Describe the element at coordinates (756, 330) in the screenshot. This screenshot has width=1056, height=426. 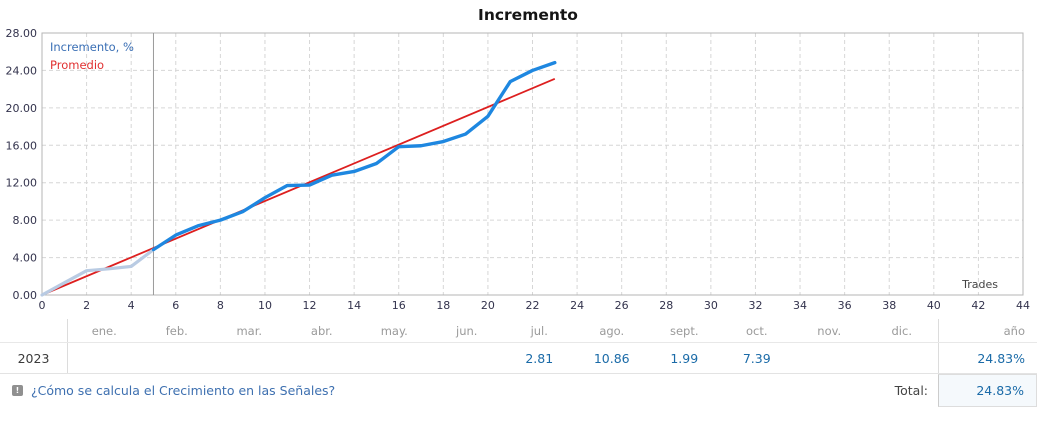
I see `month-header-cell: oct.` at that location.